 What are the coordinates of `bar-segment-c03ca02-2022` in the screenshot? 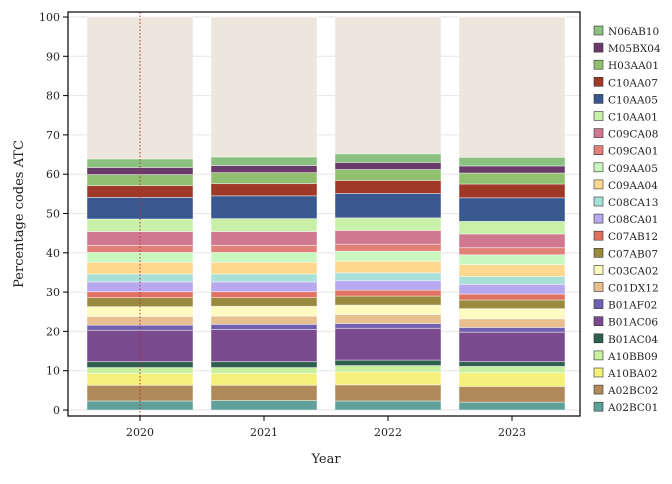 It's located at (388, 309).